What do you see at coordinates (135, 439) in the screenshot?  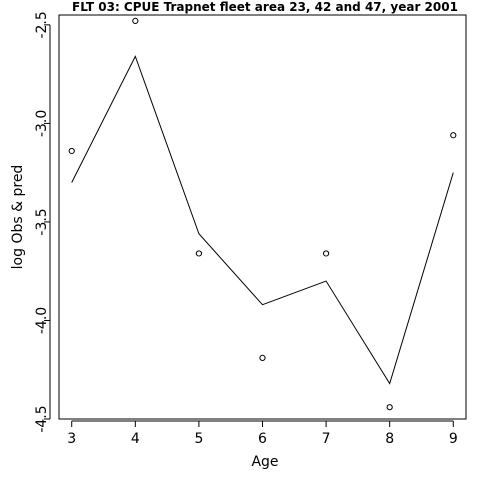 I see `x-tick-label: 4` at bounding box center [135, 439].